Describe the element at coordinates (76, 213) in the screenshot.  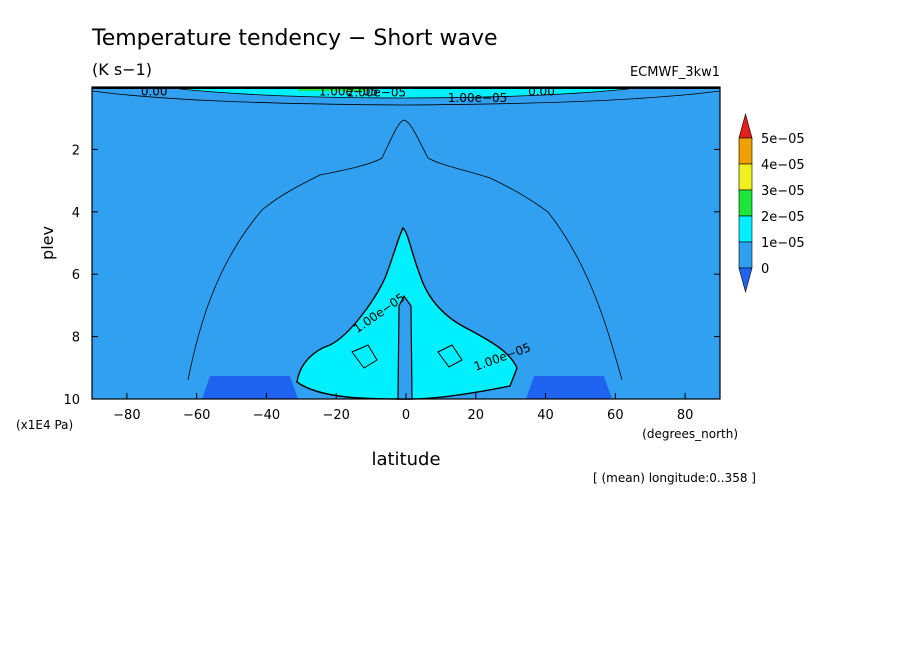
I see `y-tick-label: 4` at that location.